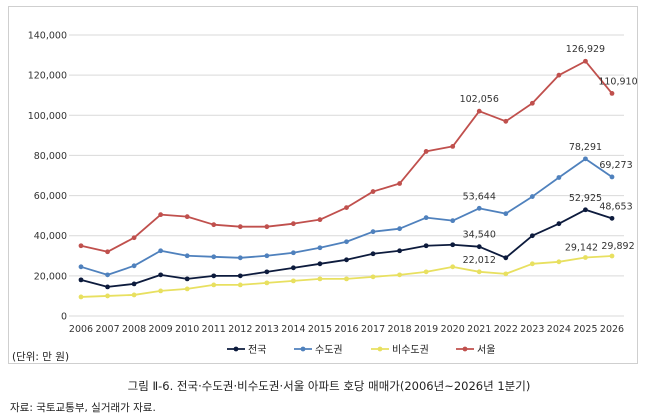 This screenshot has height=420, width=658. What do you see at coordinates (47, 36) in the screenshot?
I see `y-tick-label: 140,000` at bounding box center [47, 36].